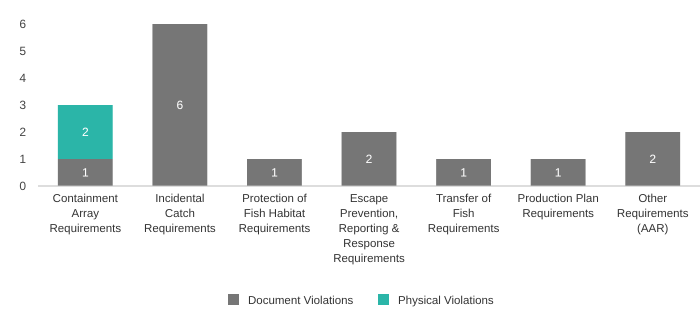 The image size is (700, 320). Describe the element at coordinates (85, 214) in the screenshot. I see `x-tick-label: Containment Array Requirements` at that location.